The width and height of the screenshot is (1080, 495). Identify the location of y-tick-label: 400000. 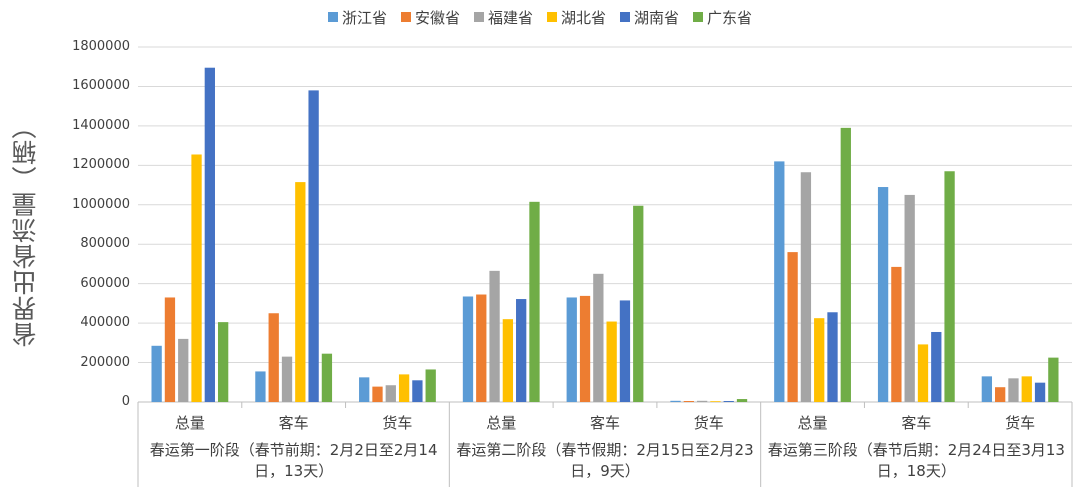
(105, 323).